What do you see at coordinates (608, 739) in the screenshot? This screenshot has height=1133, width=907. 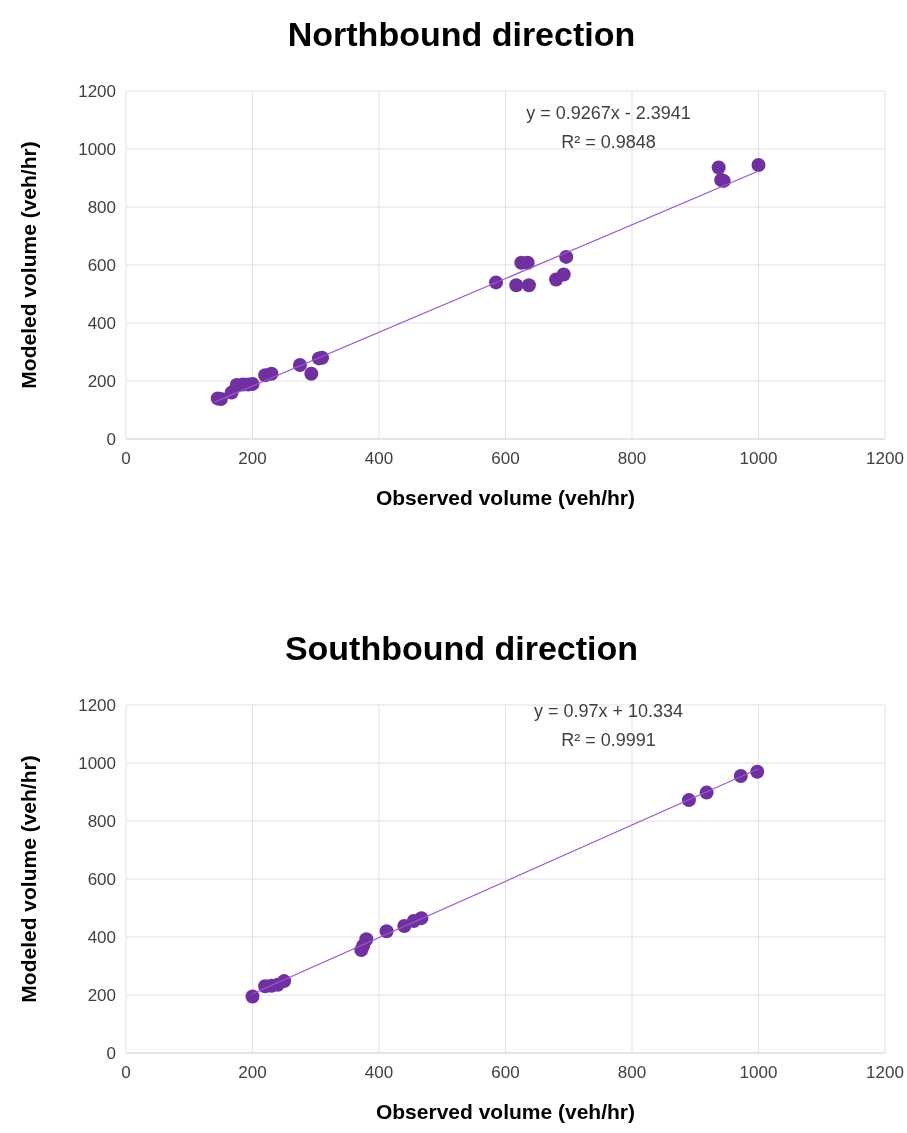 I see `annotation: R² = 0.9991` at bounding box center [608, 739].